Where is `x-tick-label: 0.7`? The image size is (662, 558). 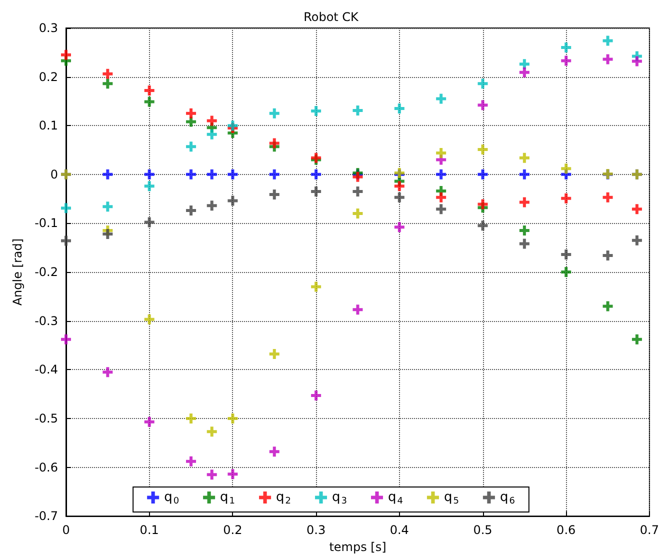 x-tick-label: 0.7 is located at coordinates (650, 530).